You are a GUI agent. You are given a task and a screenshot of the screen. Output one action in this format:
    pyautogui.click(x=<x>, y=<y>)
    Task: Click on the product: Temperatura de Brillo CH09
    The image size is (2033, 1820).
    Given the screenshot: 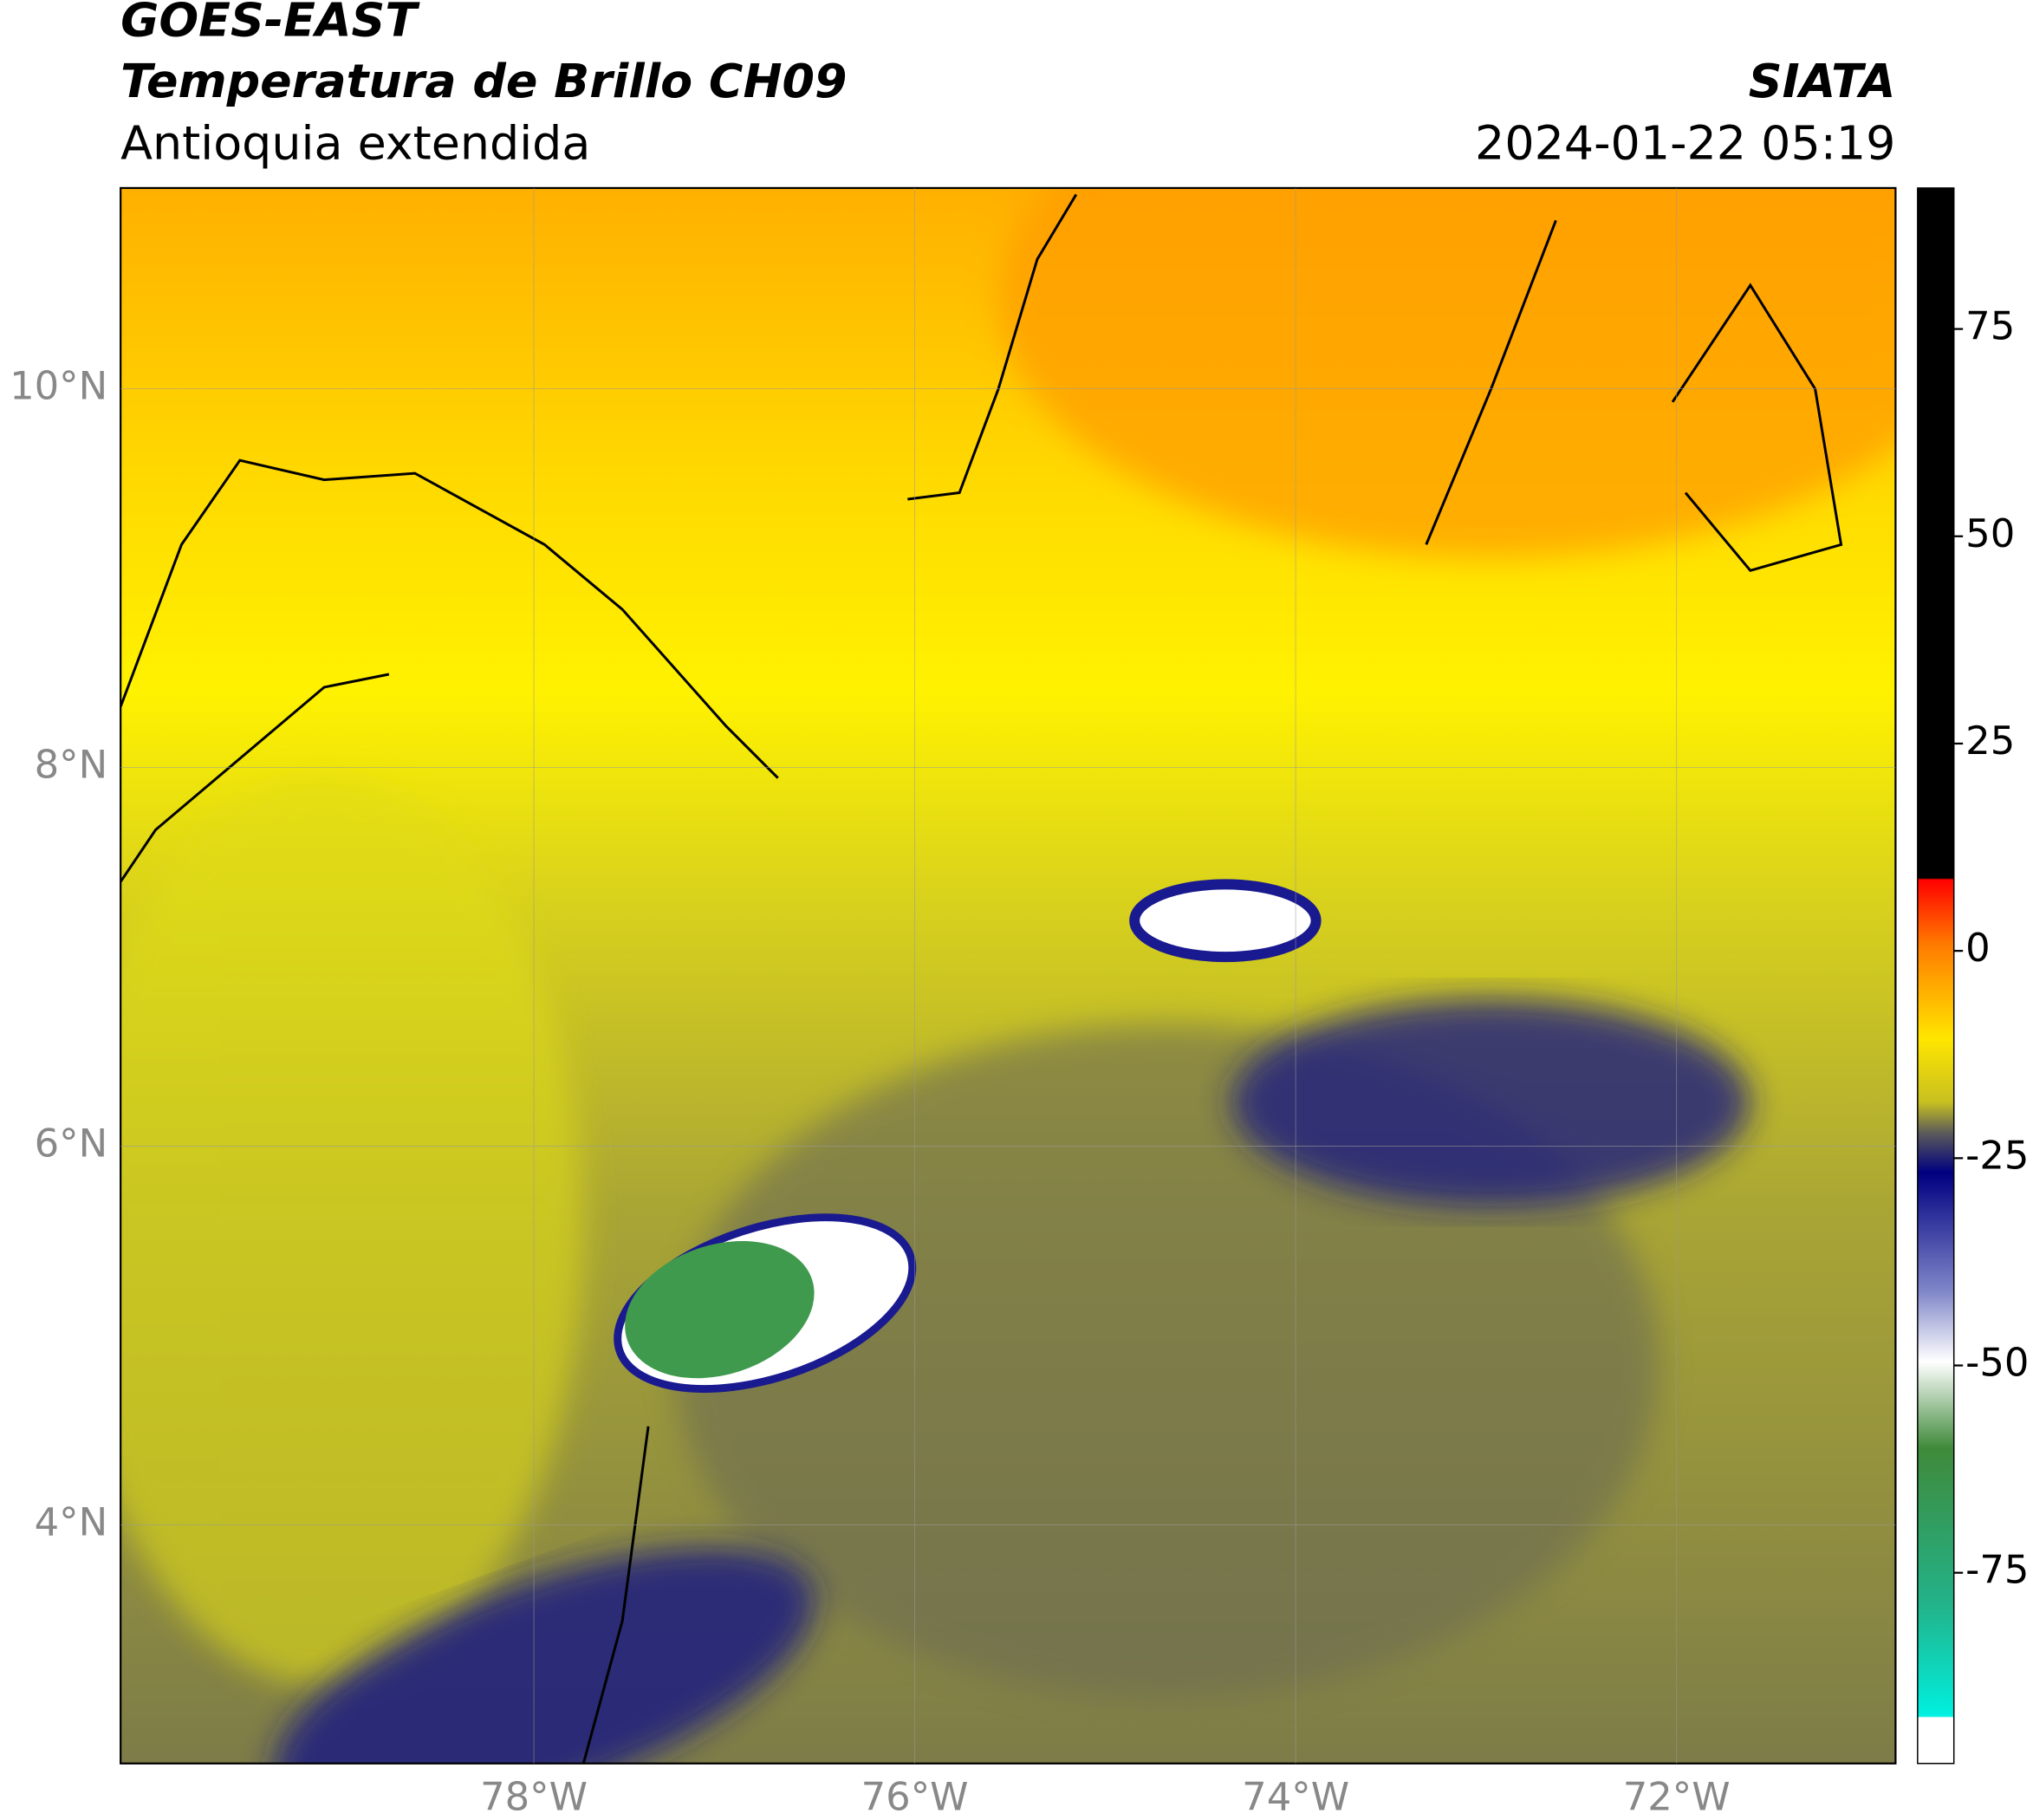 What is the action you would take?
    pyautogui.click(x=483, y=81)
    